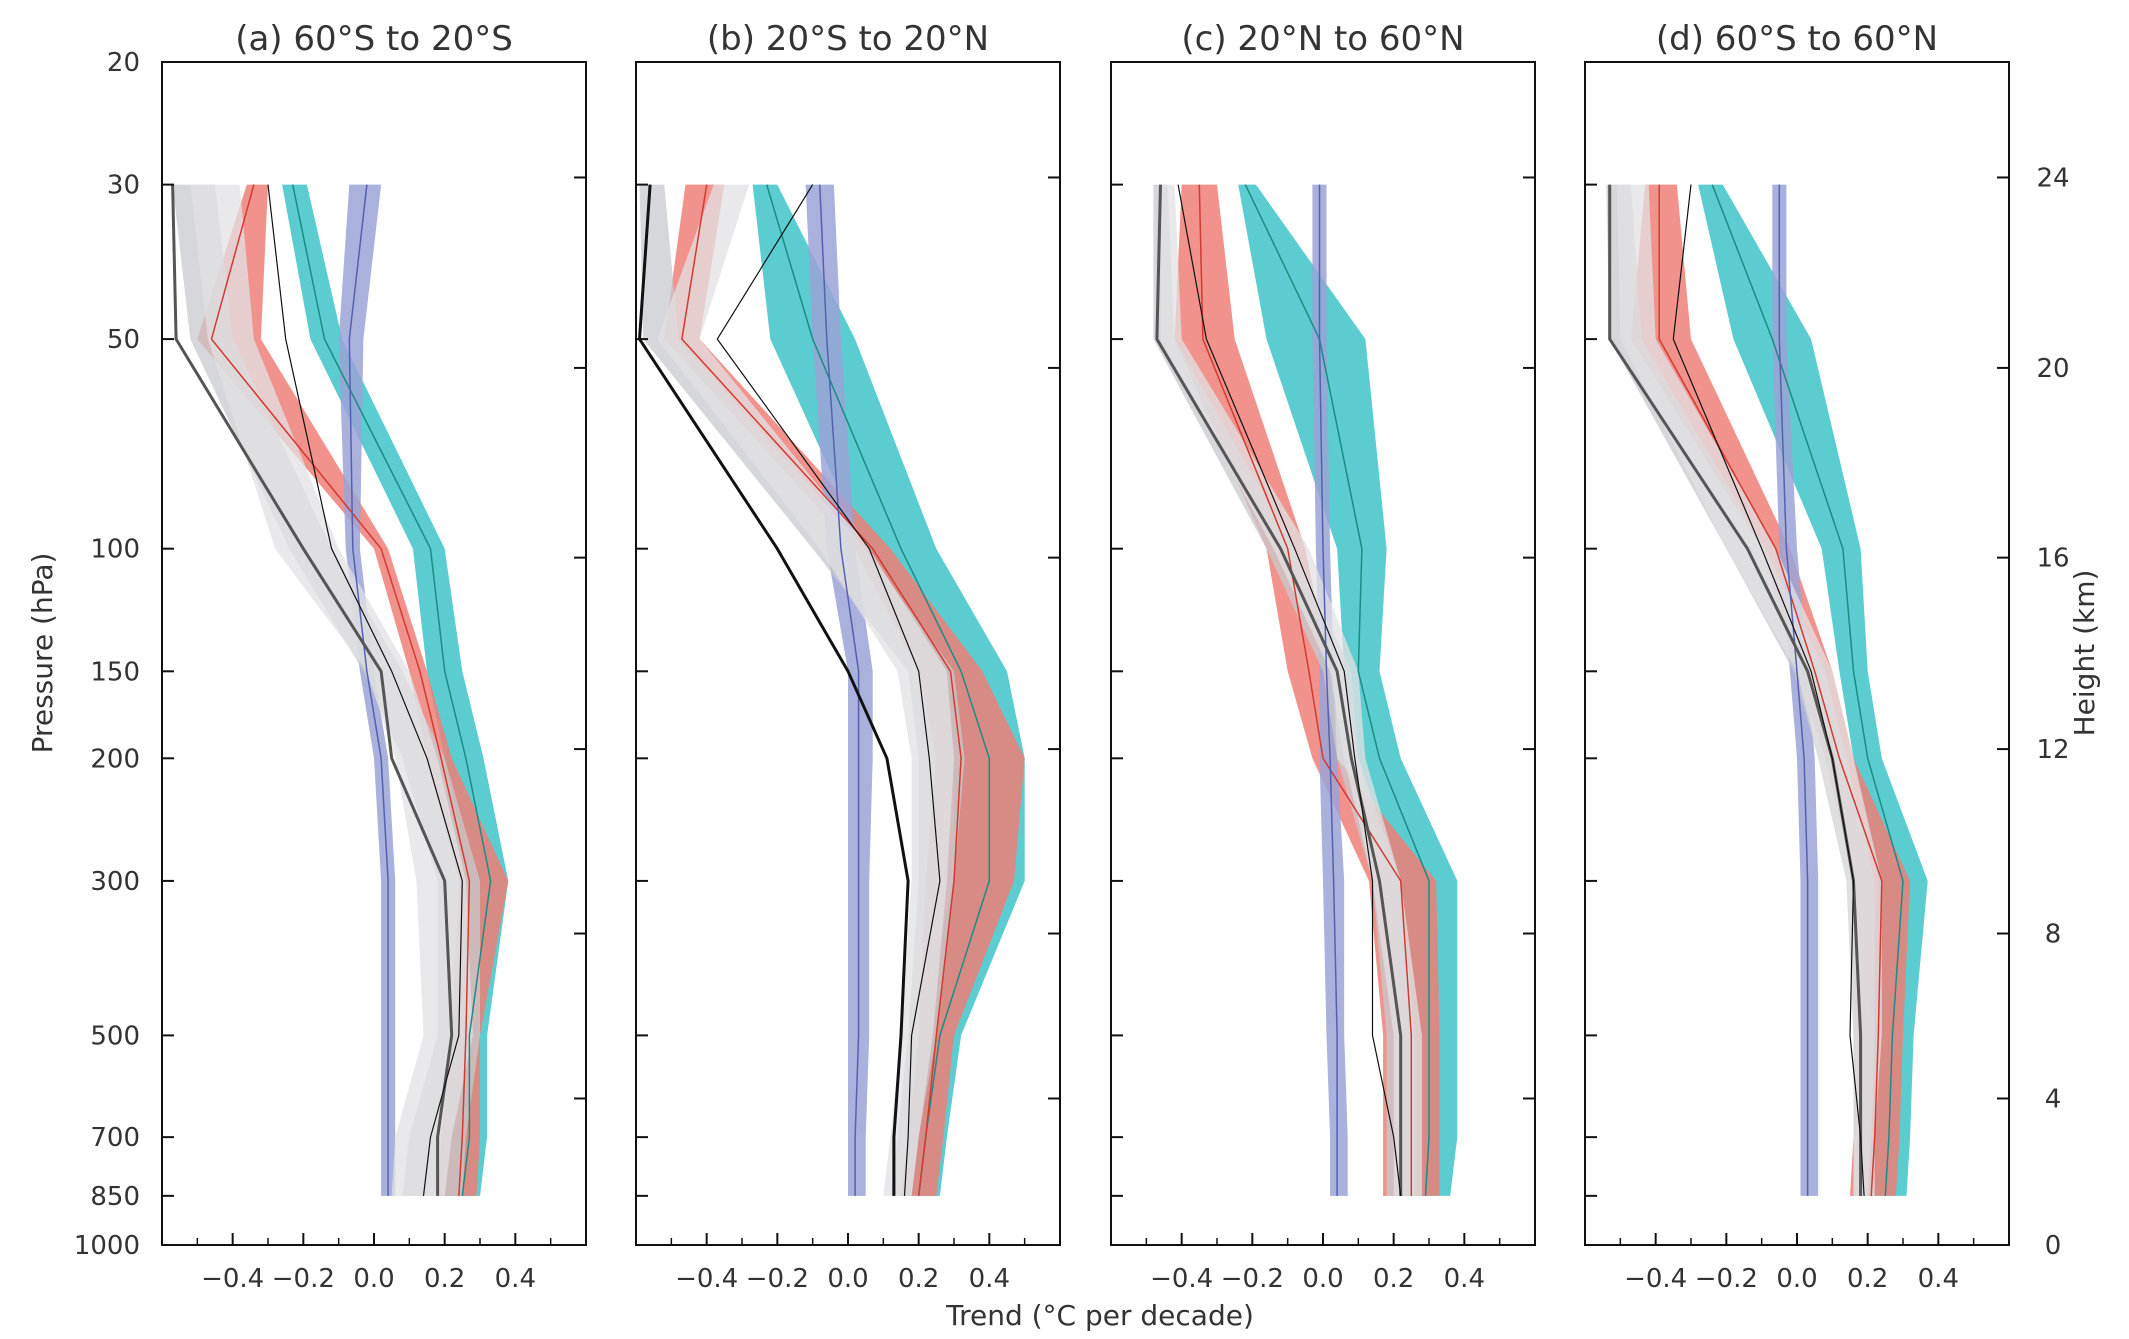 Image resolution: width=2129 pixels, height=1339 pixels. Describe the element at coordinates (123, 63) in the screenshot. I see `pressure-tick-label-0: 20` at that location.